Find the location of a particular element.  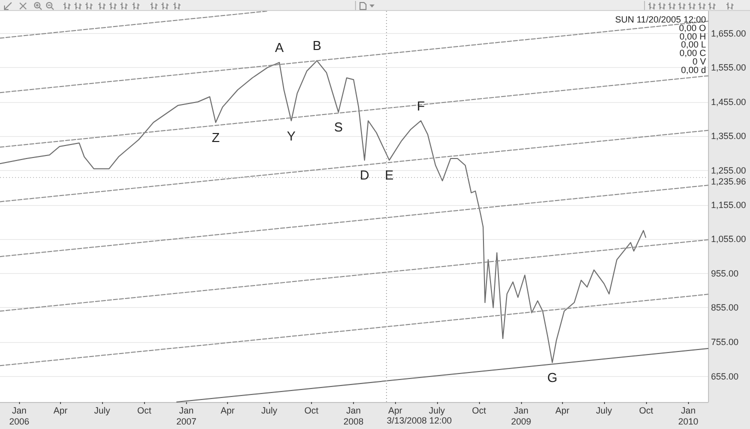

annotation: 0,00 L is located at coordinates (693, 45).